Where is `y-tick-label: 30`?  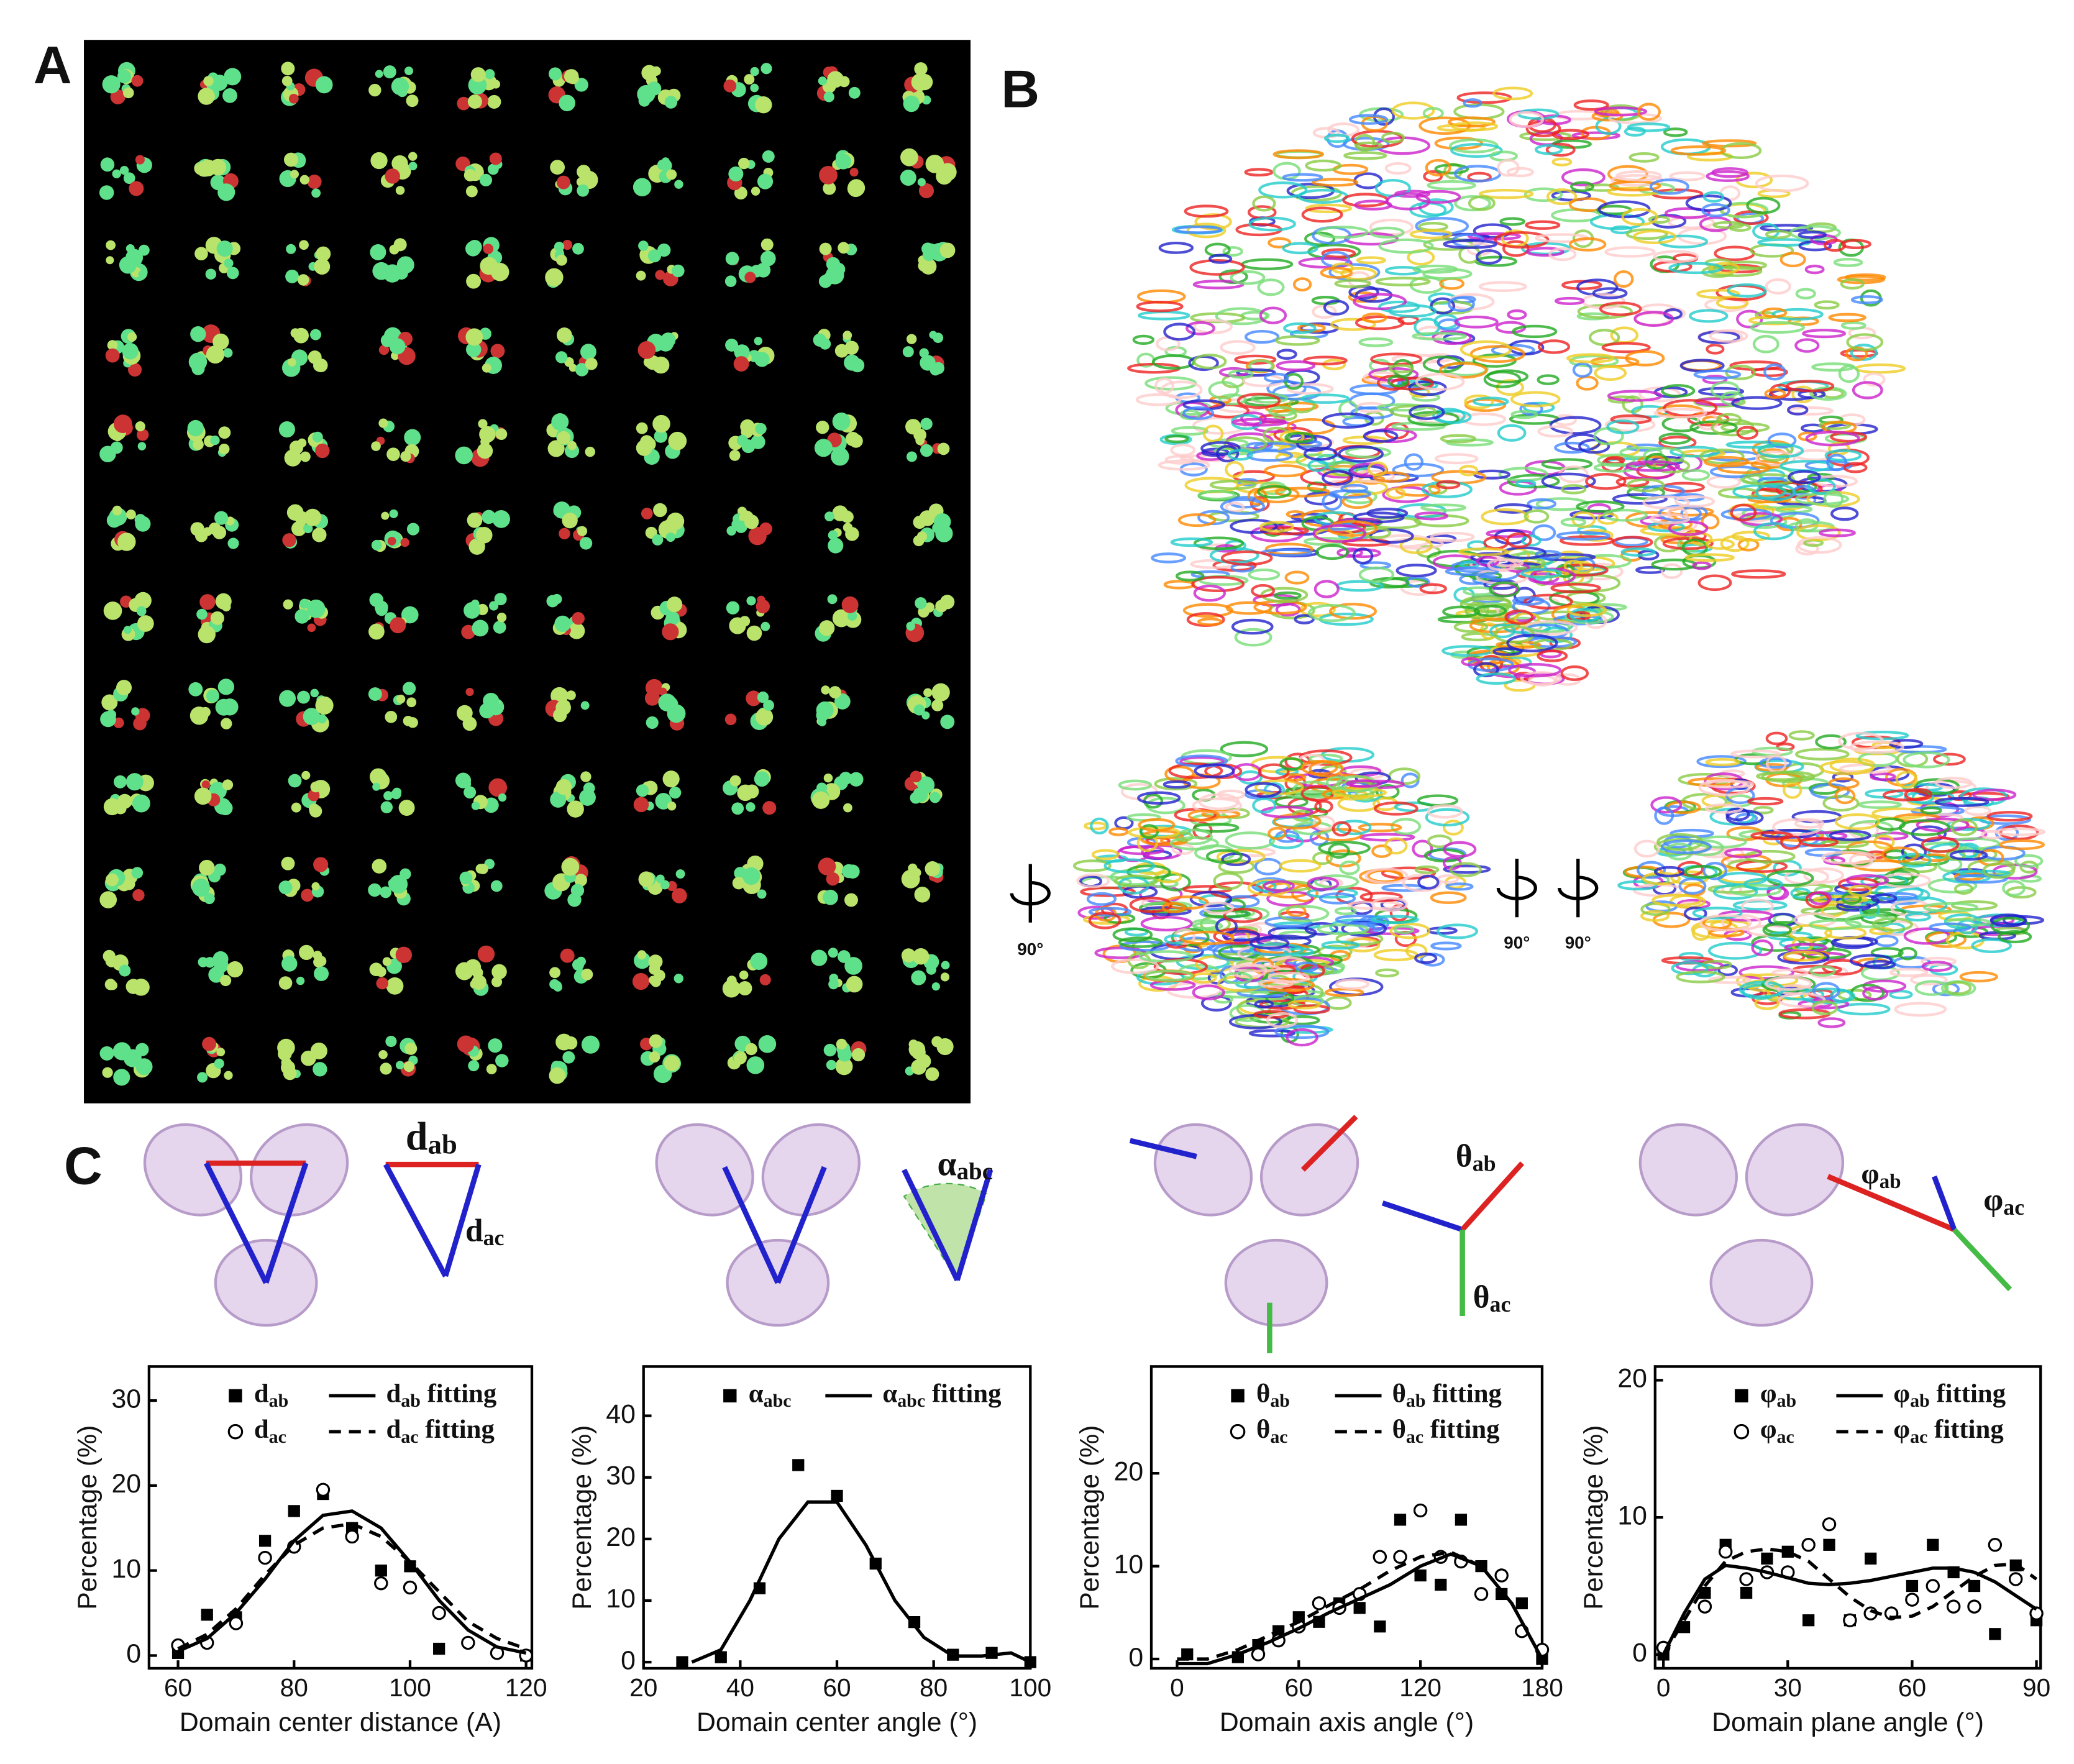
y-tick-label: 30 is located at coordinates (126, 1399).